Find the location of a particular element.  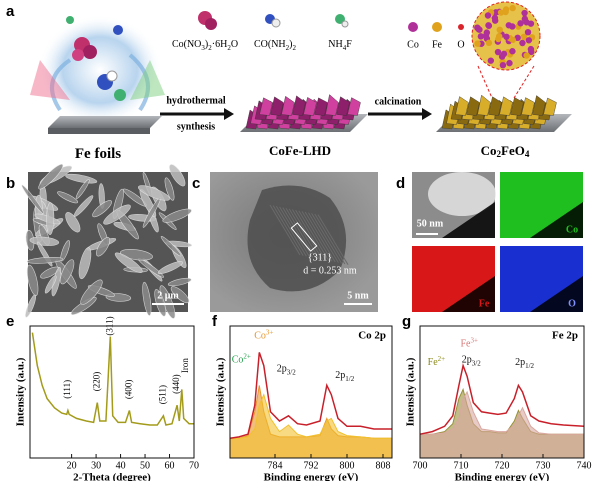

map-shadow is located at coordinates (556, 220).